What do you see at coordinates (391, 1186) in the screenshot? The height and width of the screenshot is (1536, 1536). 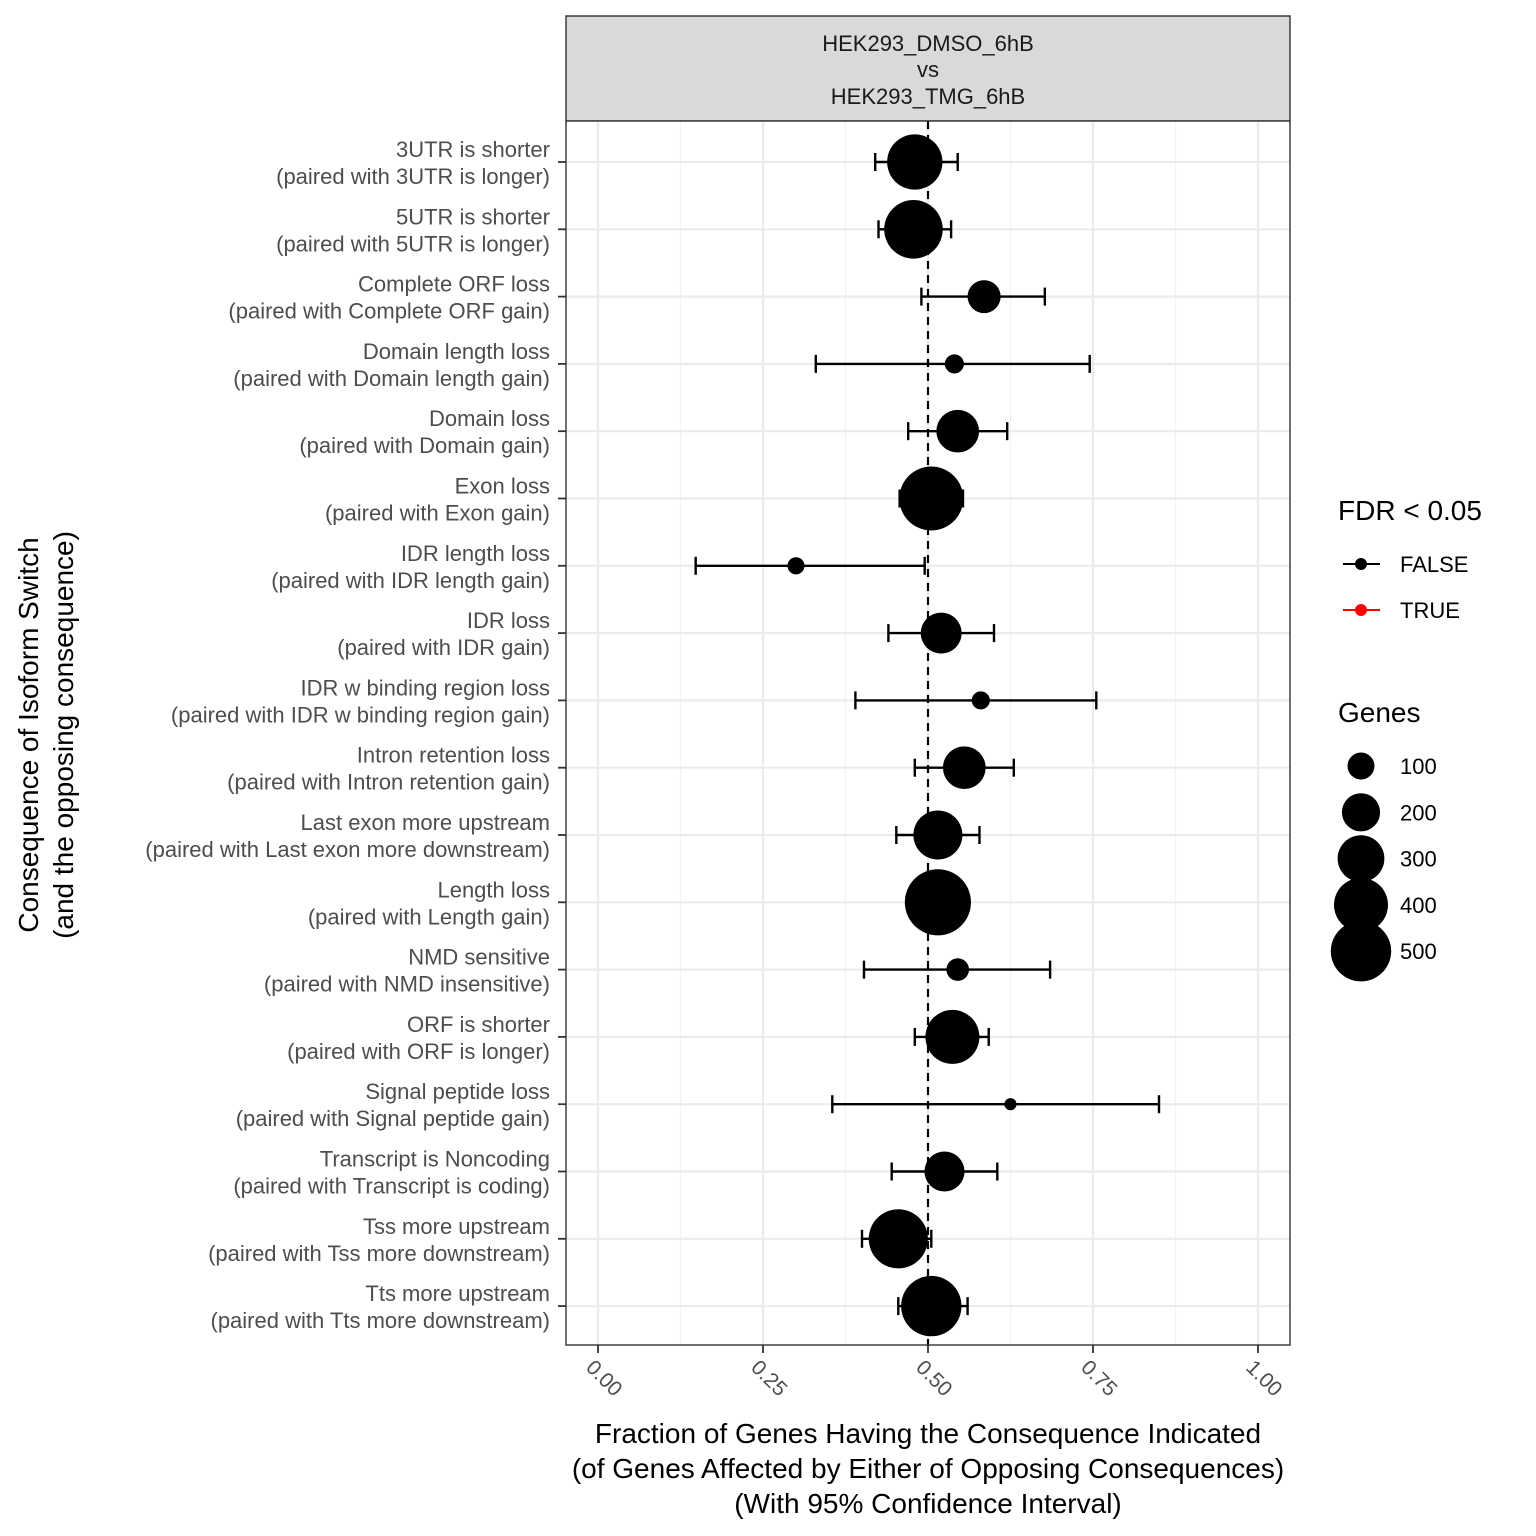 I see `y-tick-label-paired: (paired with Transcript is coding)` at bounding box center [391, 1186].